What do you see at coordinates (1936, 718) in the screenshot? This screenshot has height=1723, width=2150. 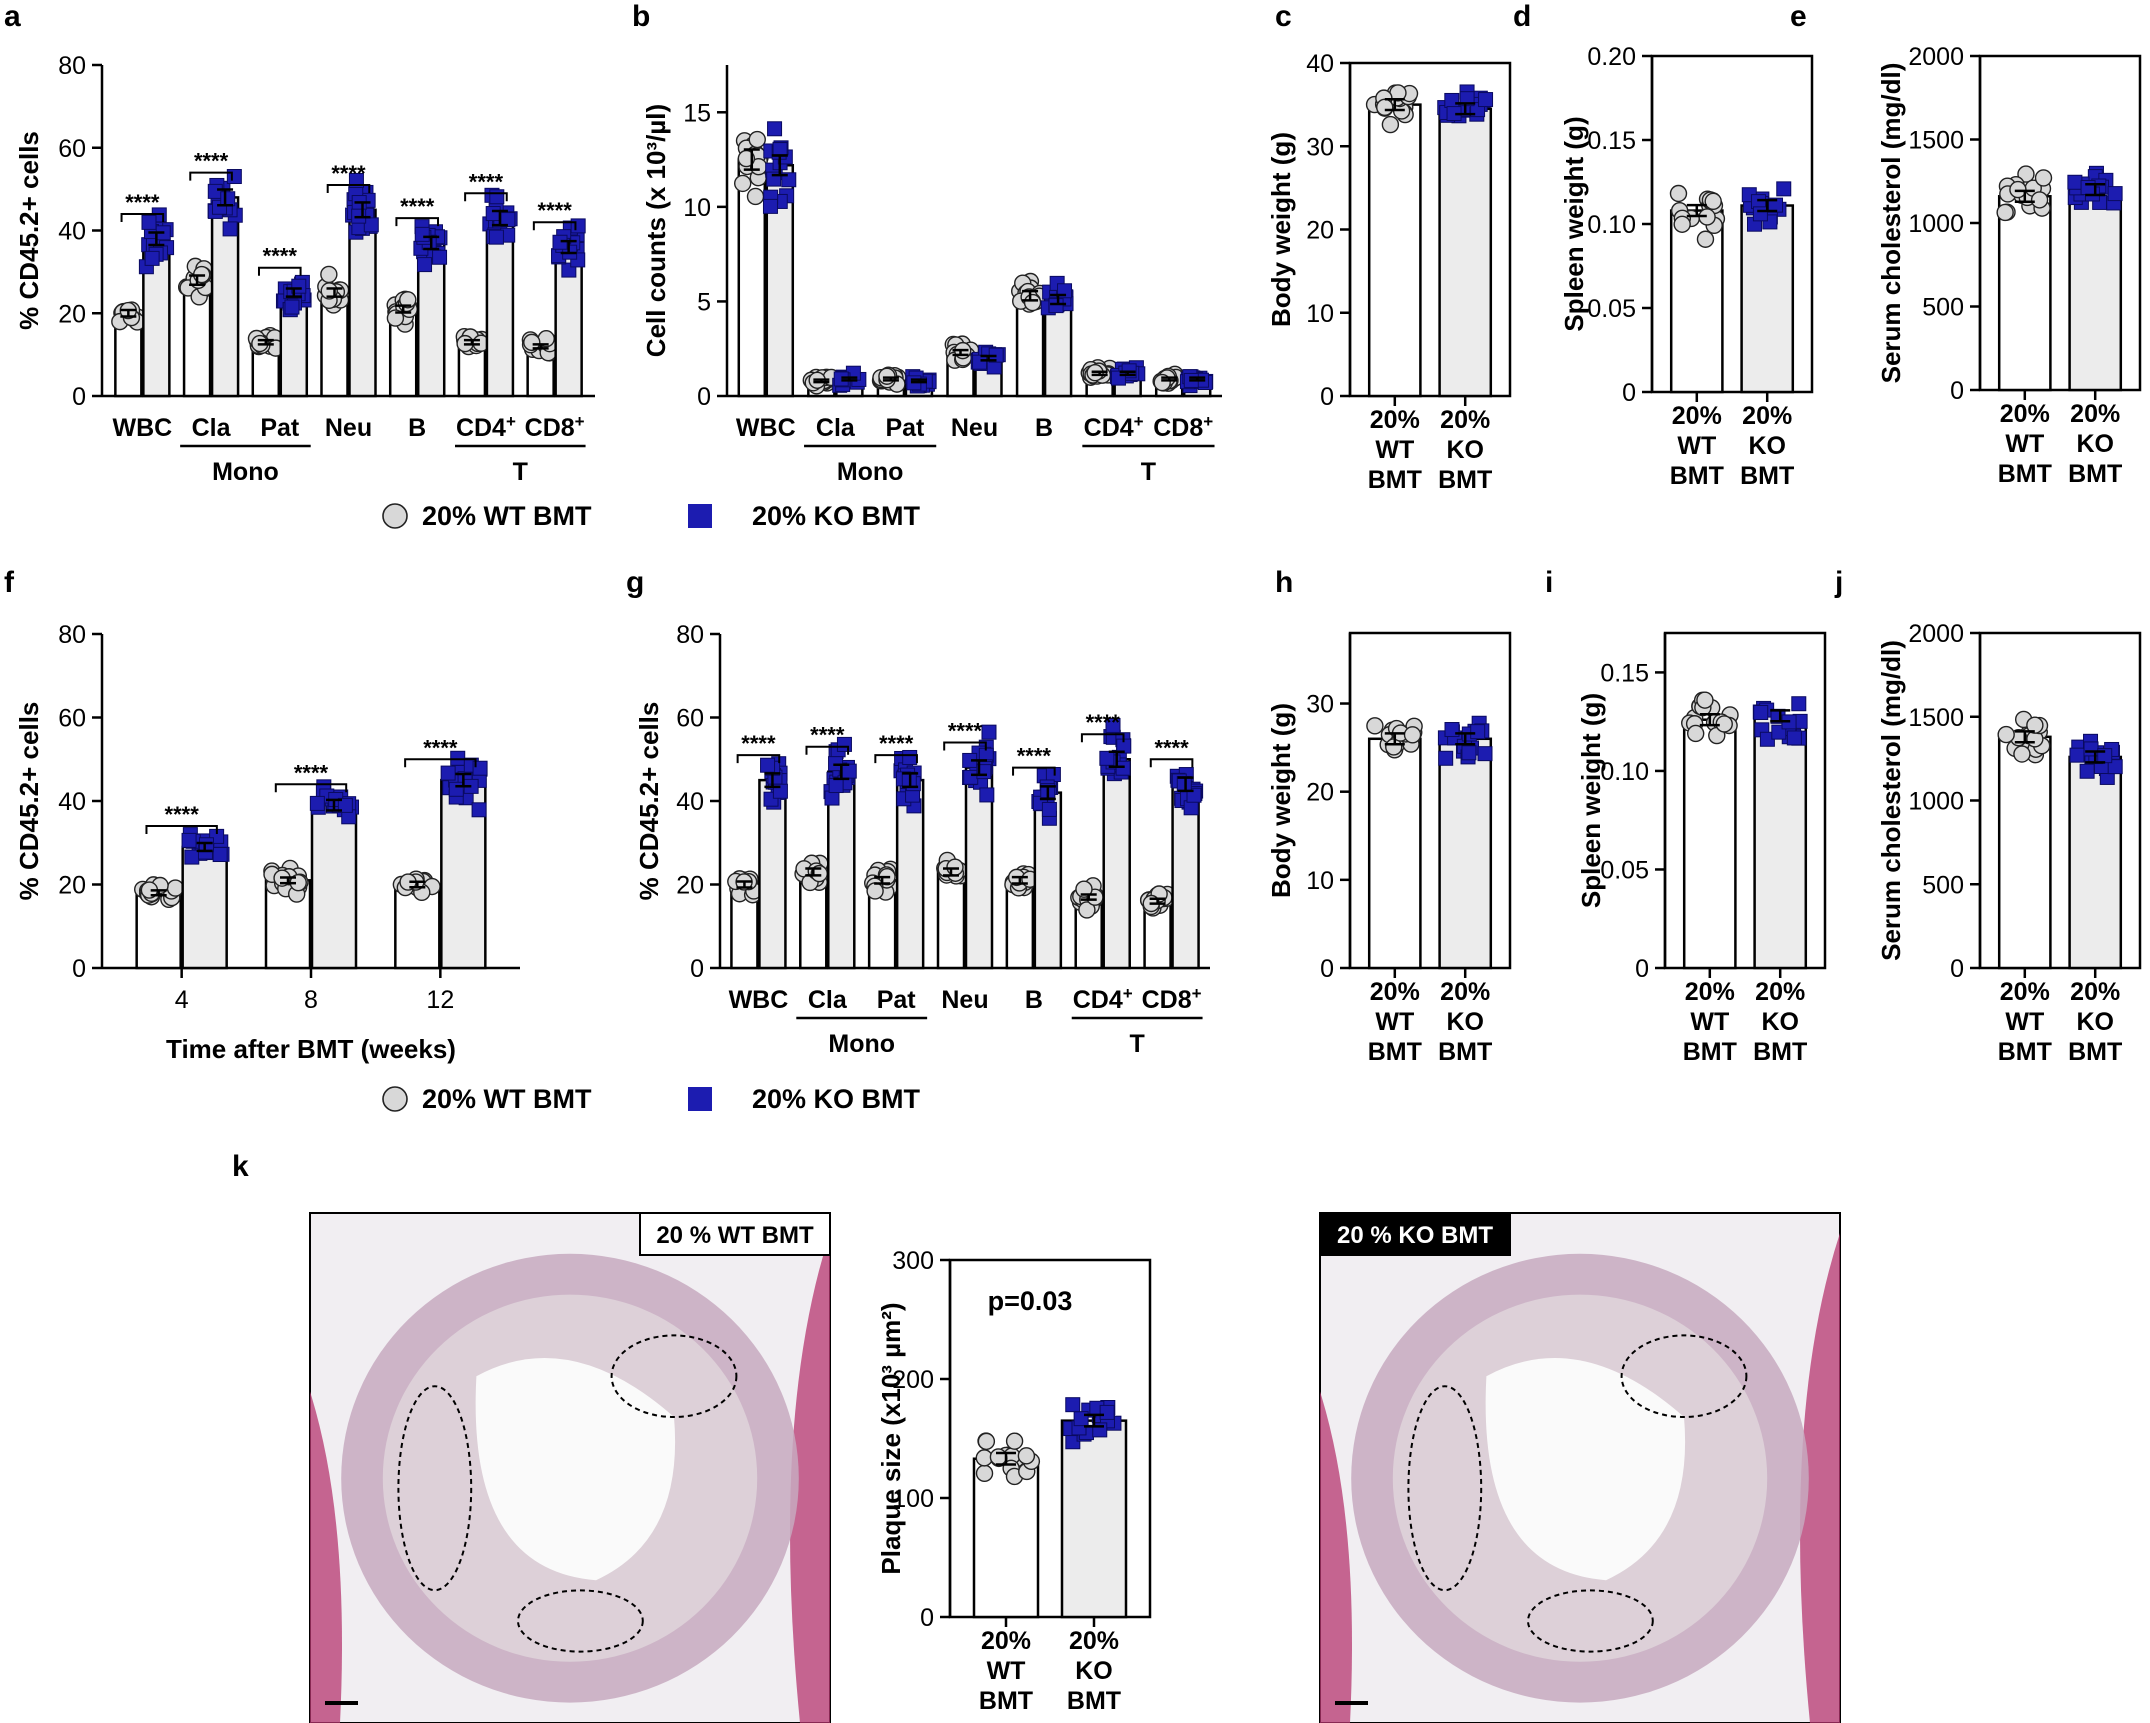 I see `y-tick-label: 1500` at bounding box center [1936, 718].